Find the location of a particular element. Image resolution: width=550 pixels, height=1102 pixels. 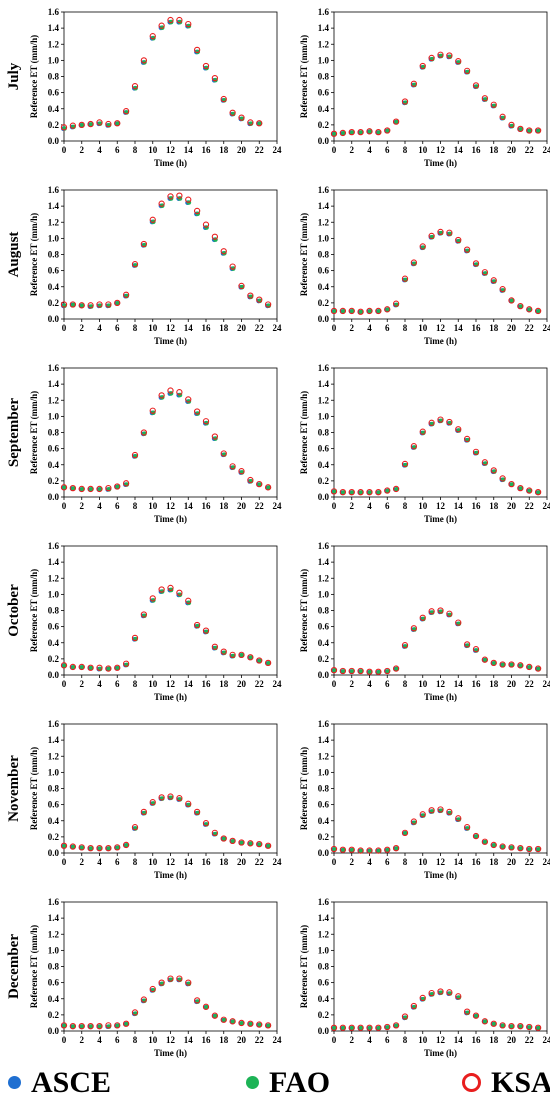

y-tick-label: 1.6 is located at coordinates (324, 902).